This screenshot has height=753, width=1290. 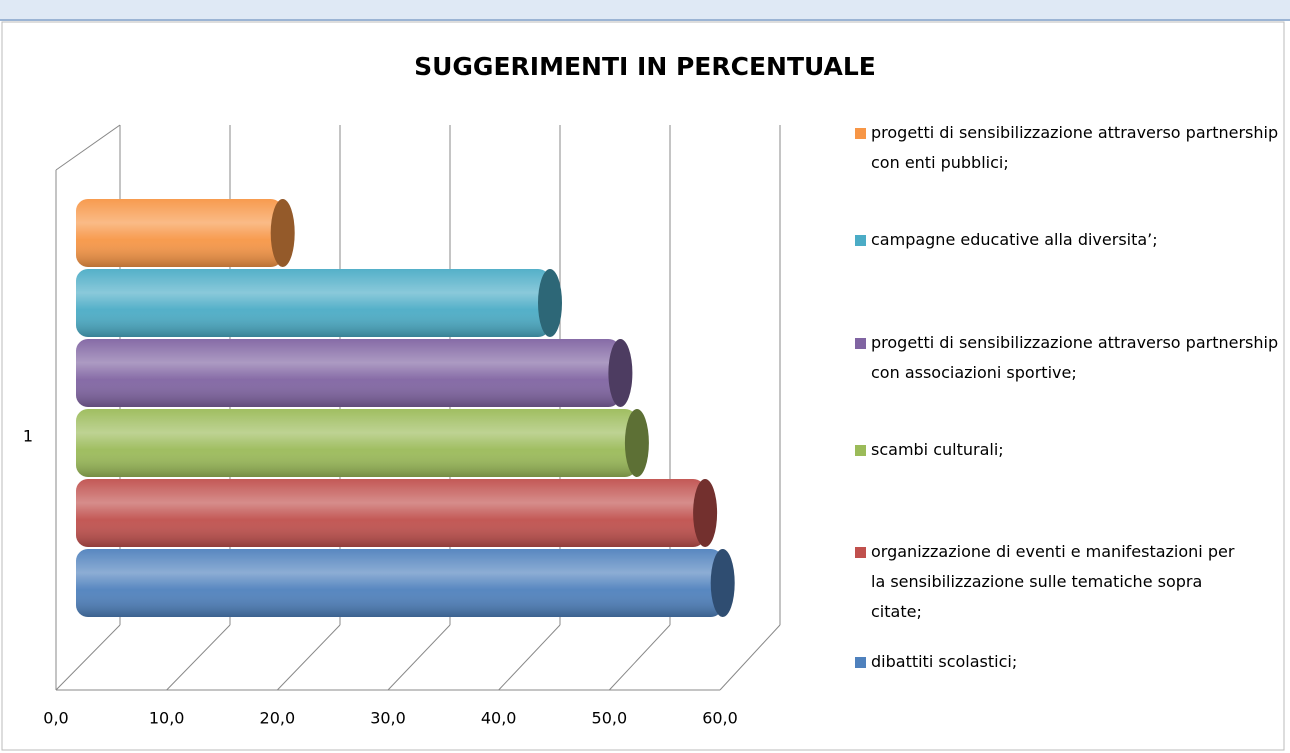 I want to click on x-tick-label: 20,0, so click(x=278, y=718).